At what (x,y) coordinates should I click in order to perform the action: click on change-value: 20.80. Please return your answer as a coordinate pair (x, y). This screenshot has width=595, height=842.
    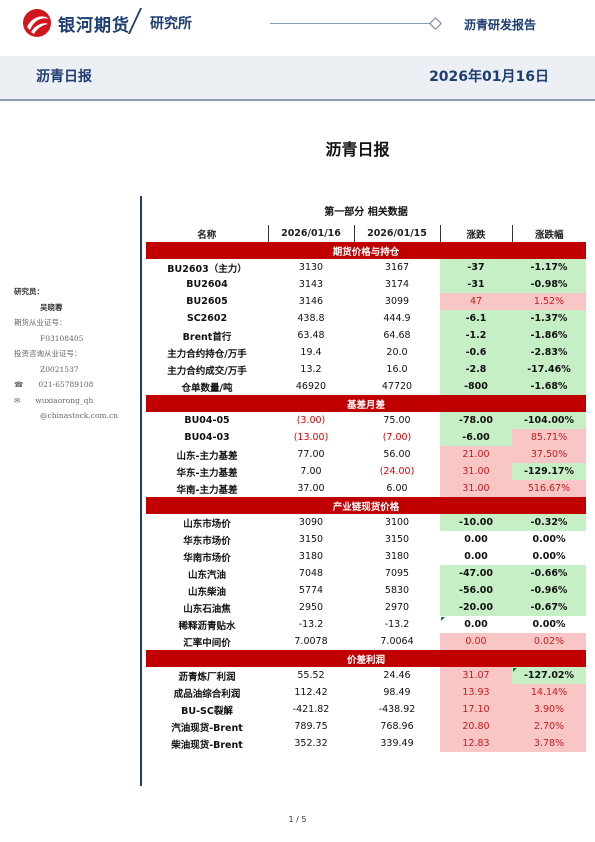
    Looking at the image, I should click on (476, 726).